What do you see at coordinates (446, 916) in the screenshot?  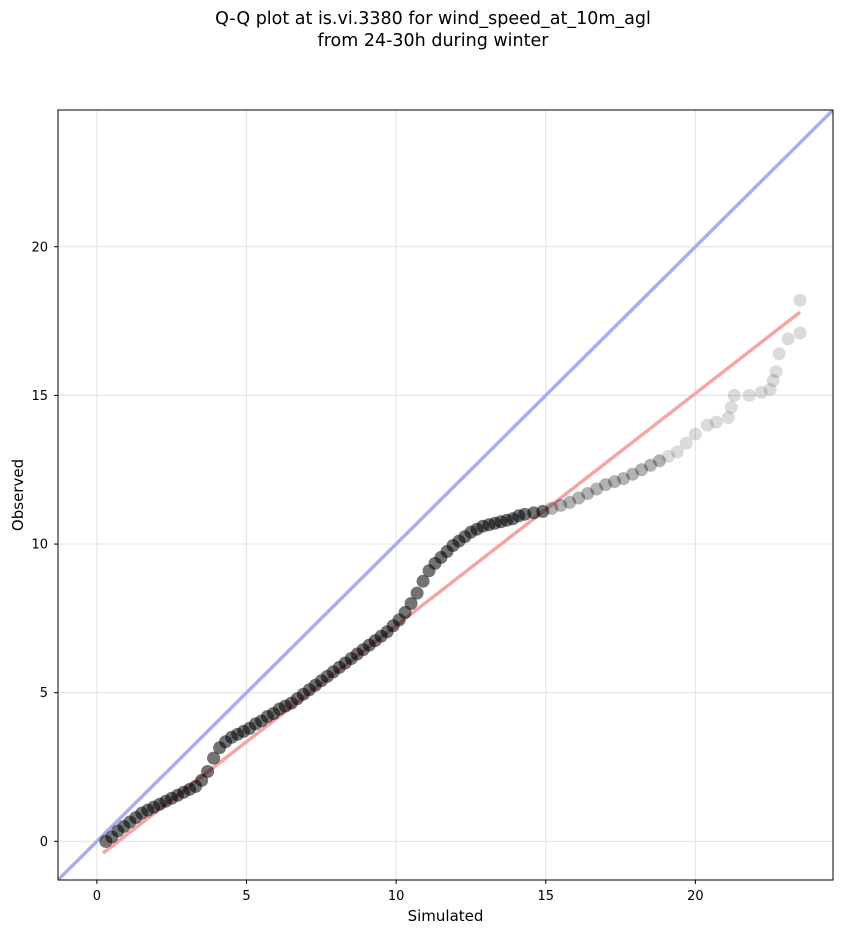 I see `x-axis-label: Simulated` at bounding box center [446, 916].